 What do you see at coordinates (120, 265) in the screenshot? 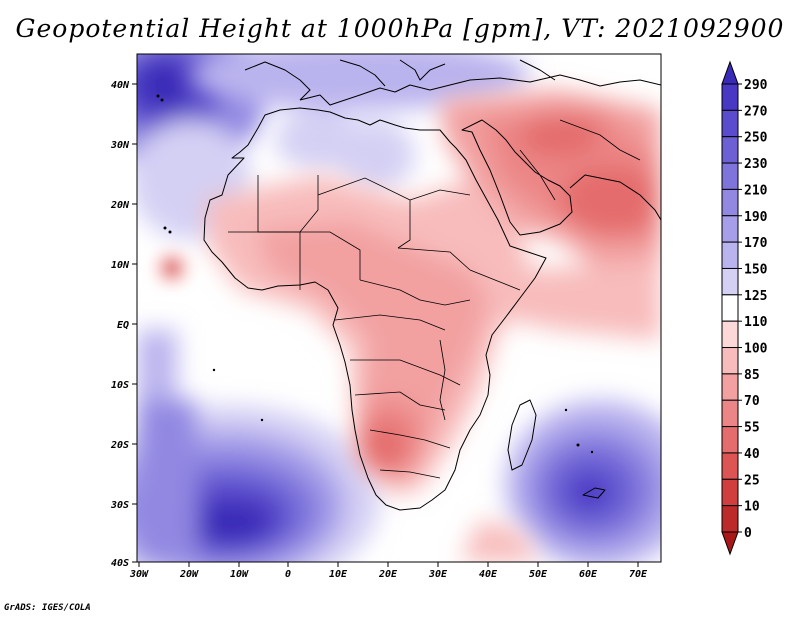
I see `lat-tick-10n: 10N` at bounding box center [120, 265].